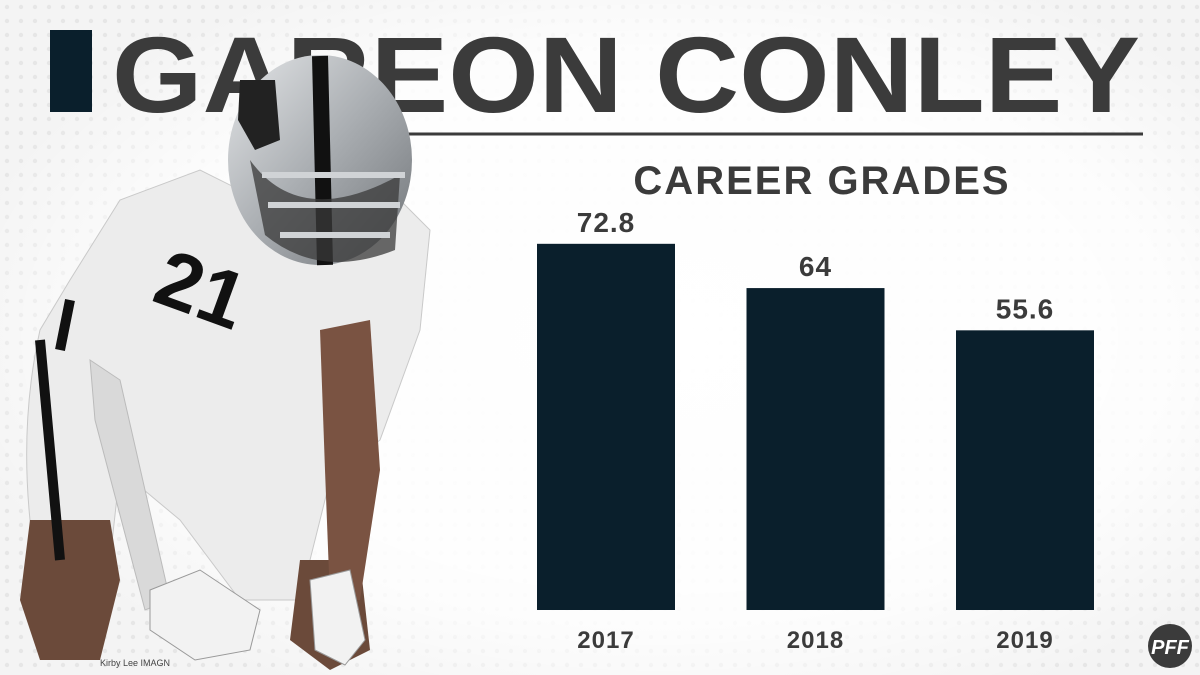 This screenshot has width=1200, height=675. I want to click on x-tick-label: 2019, so click(1024, 640).